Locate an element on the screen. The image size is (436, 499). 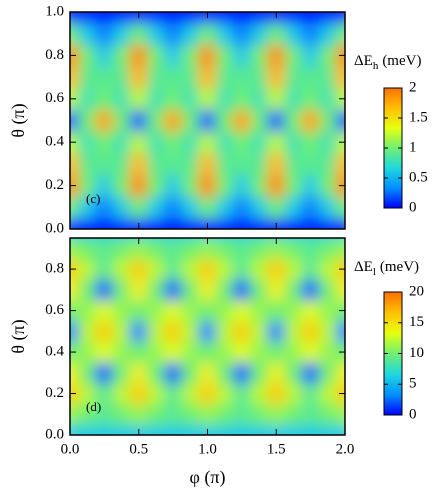
y-tick-label: 0.0 is located at coordinates (54, 228).